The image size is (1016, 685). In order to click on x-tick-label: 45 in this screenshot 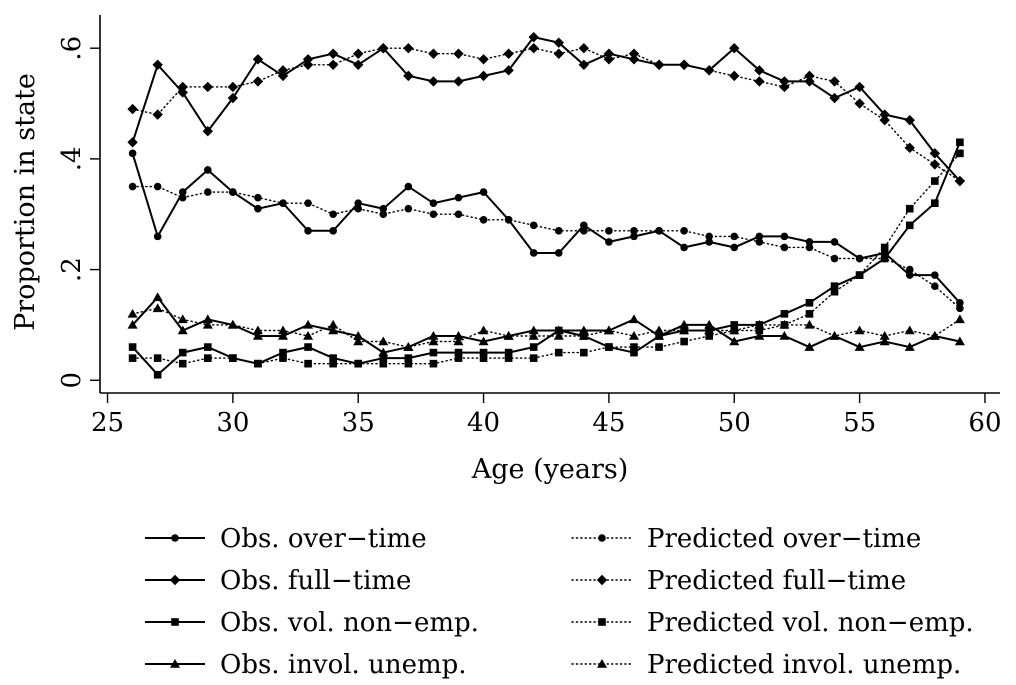, I will do `click(608, 423)`.